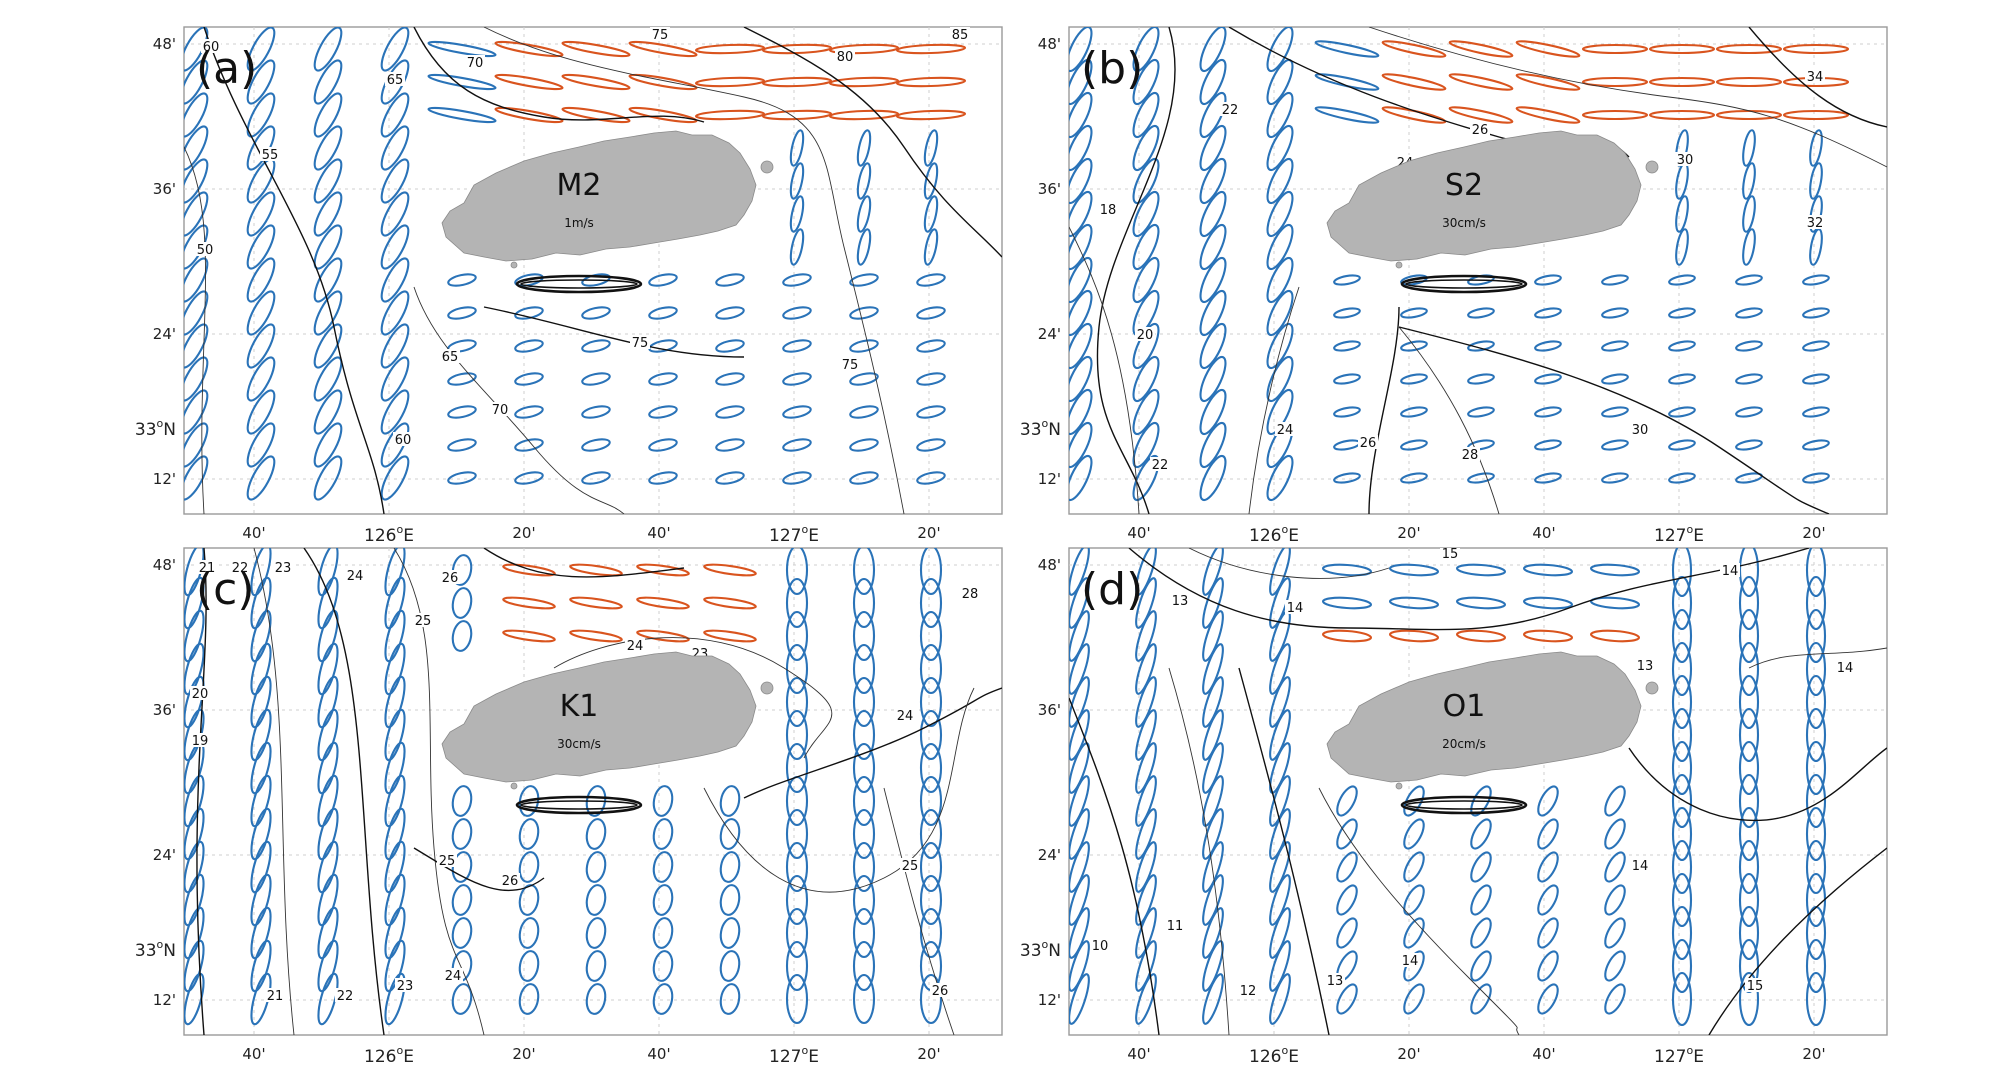 The image size is (2008, 1080). I want to click on contour-label: 28, so click(1470, 455).